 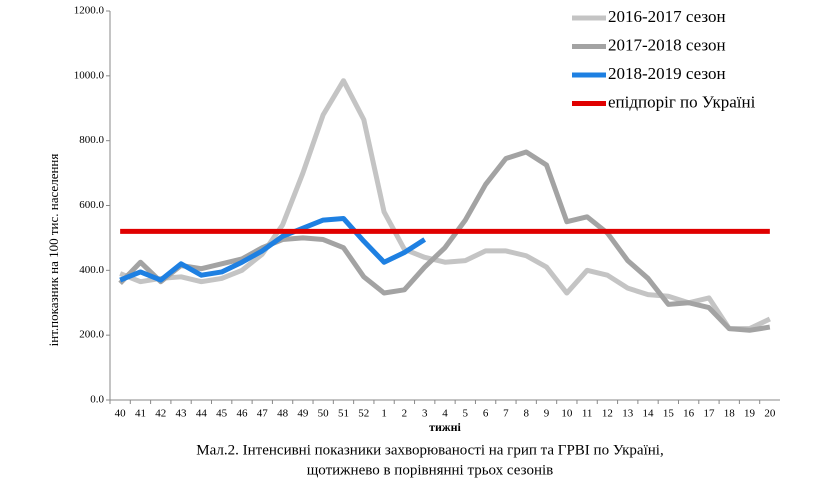 I want to click on y-tick-label: 200.0, so click(x=91, y=335).